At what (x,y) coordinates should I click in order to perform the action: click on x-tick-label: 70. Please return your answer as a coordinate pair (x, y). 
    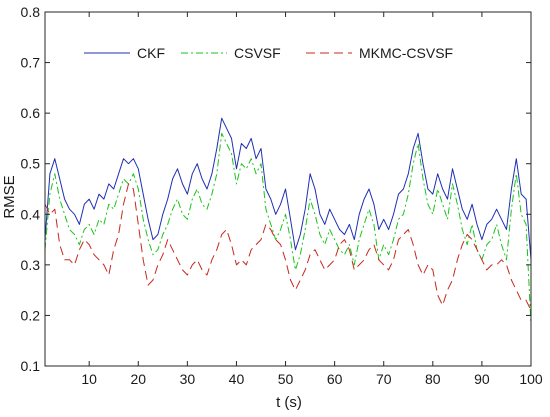
    Looking at the image, I should click on (384, 379).